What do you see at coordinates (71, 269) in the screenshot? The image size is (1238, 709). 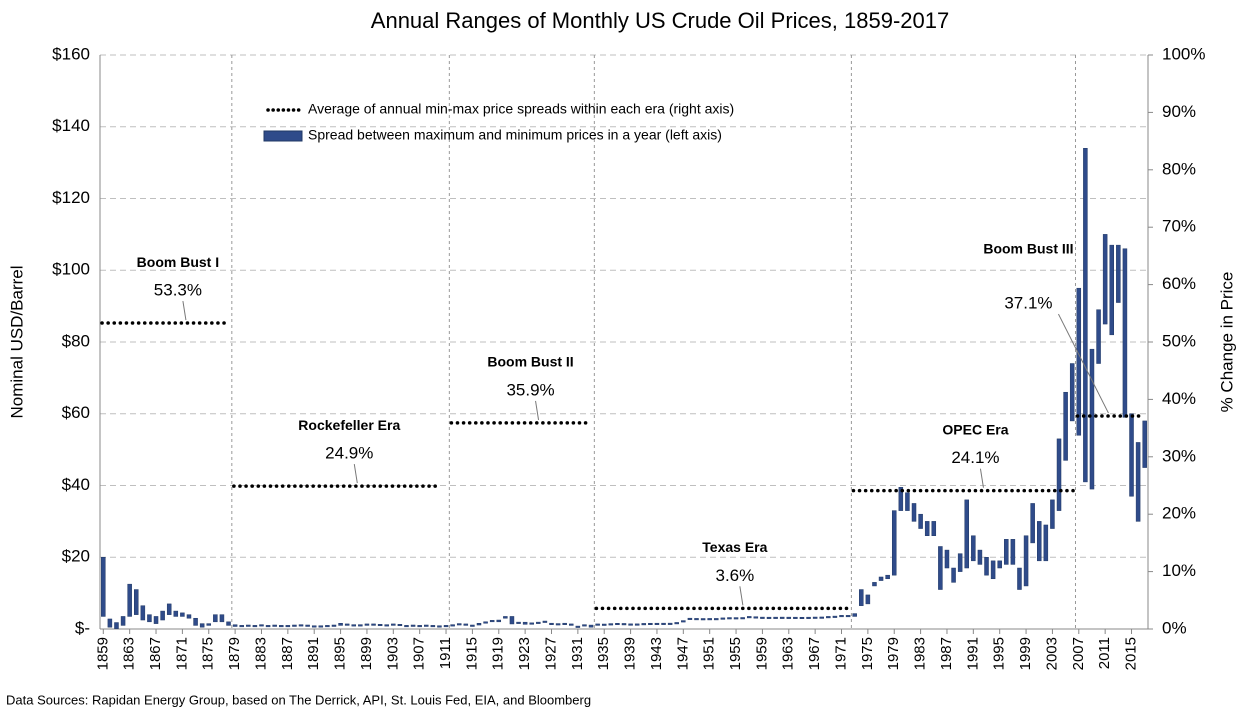 I see `y-tick-label: $100` at bounding box center [71, 269].